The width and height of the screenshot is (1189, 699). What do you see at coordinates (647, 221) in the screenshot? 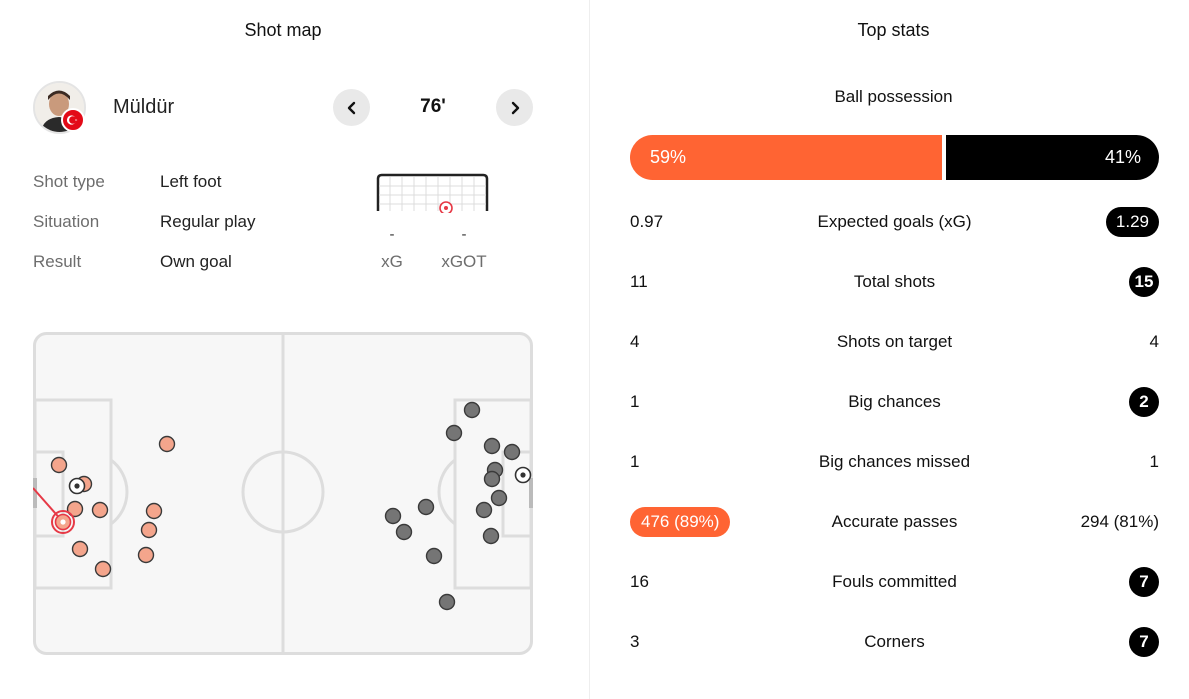
I see `stat-home-value: 0.97` at bounding box center [647, 221].